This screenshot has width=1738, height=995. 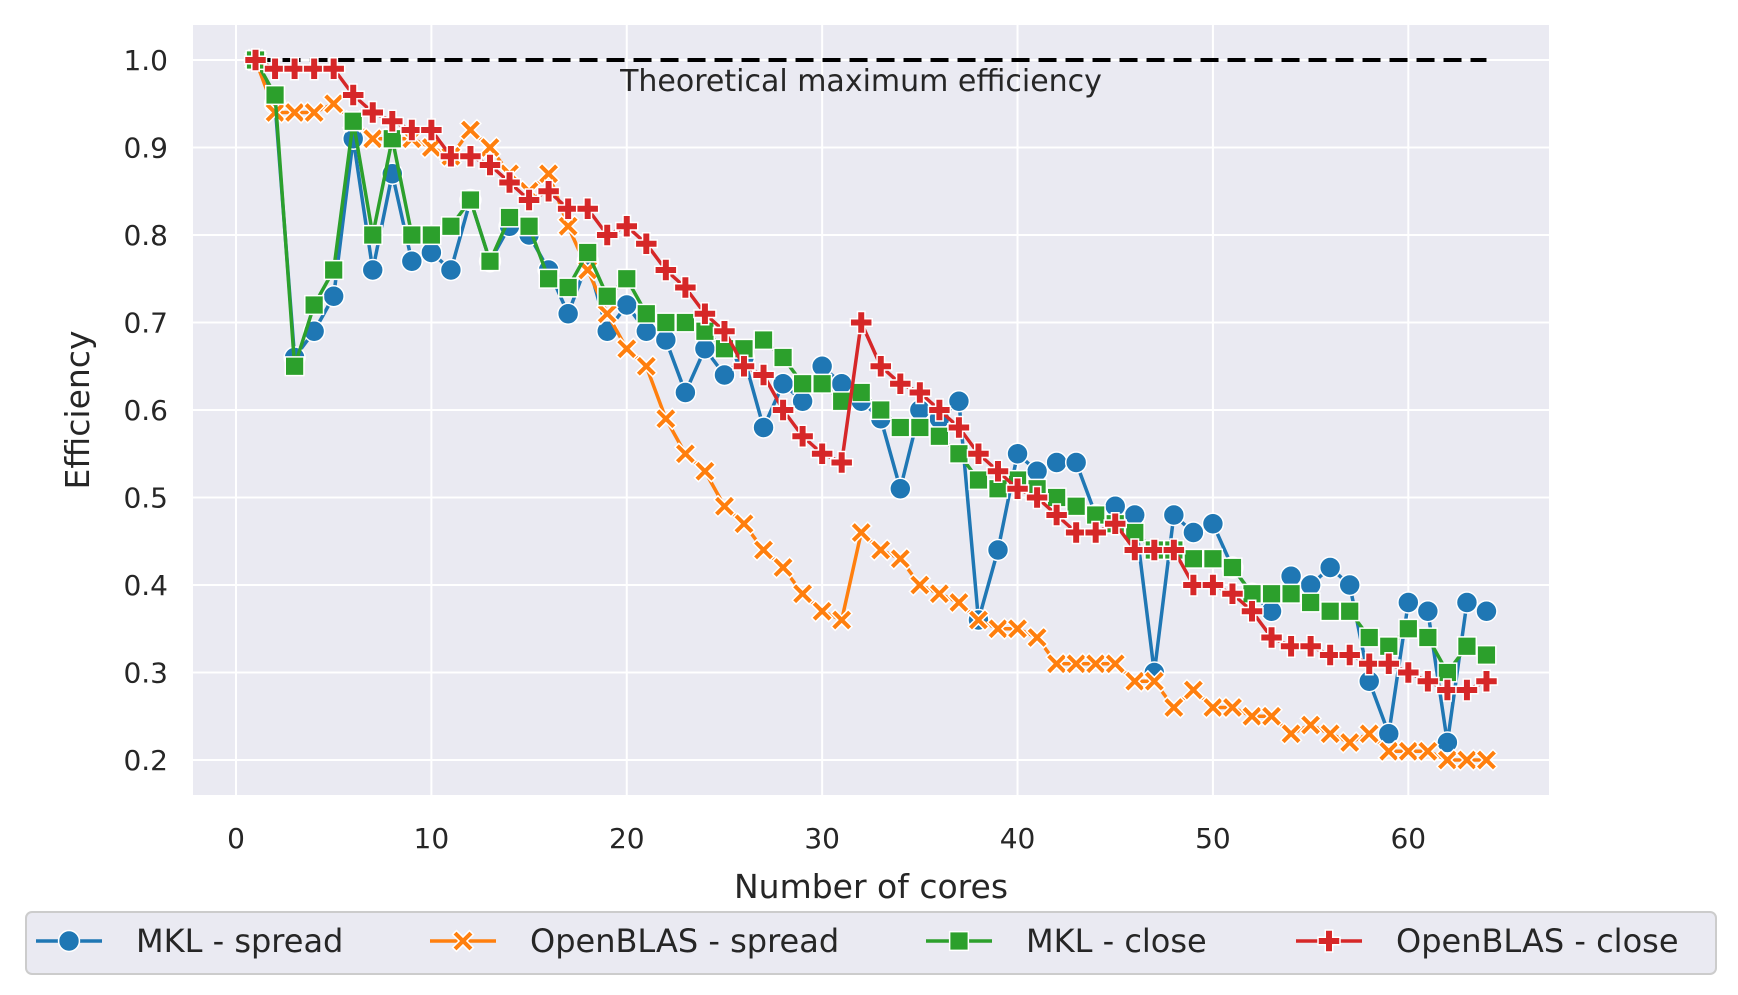 I want to click on x-axis-label: Number of cores, so click(x=871, y=886).